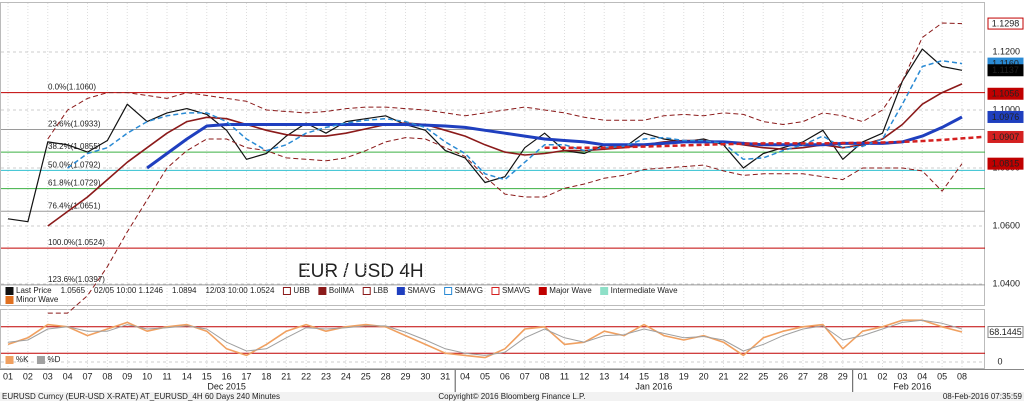 The width and height of the screenshot is (1024, 401). I want to click on y-tick-label: 1.0600, so click(1006, 225).